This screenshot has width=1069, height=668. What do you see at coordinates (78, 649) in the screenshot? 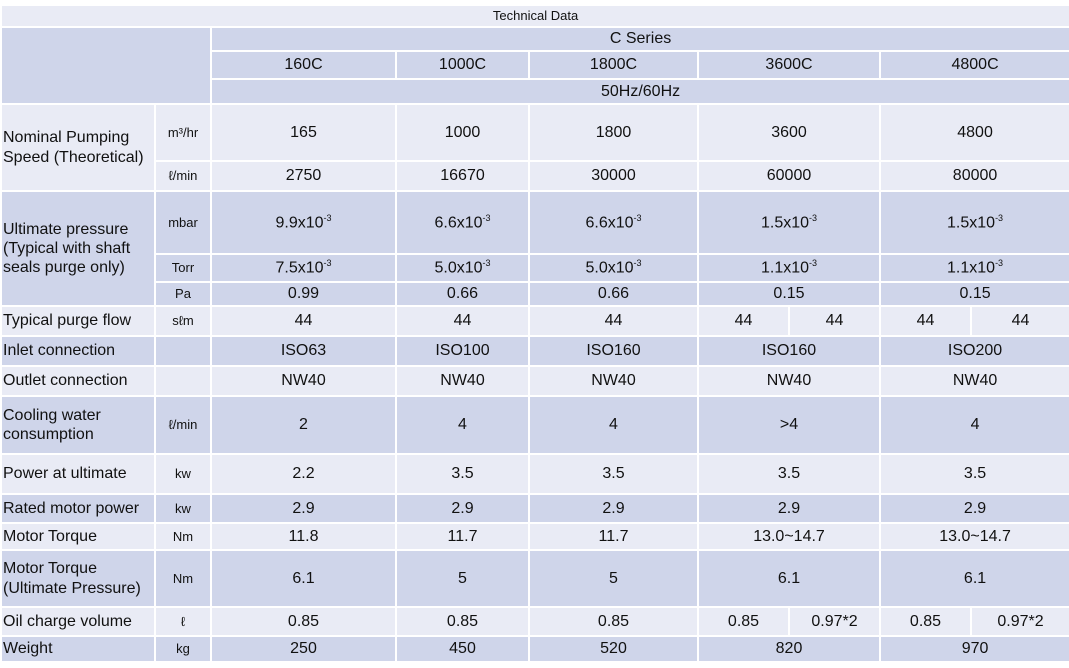
I see `row-label: Weight` at bounding box center [78, 649].